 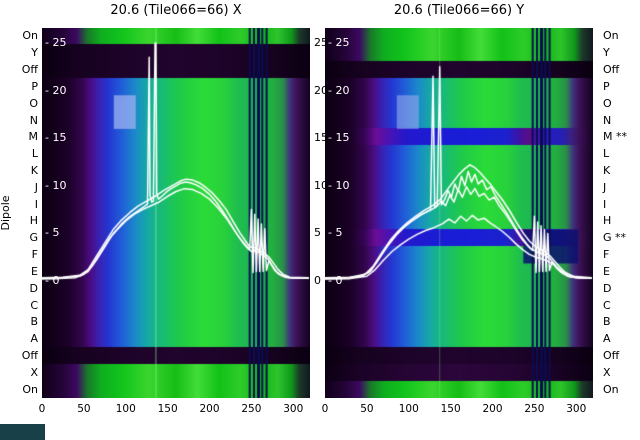 What do you see at coordinates (459, 10) in the screenshot?
I see `panel-title-y: 20.6 (Tile066=66) Y` at bounding box center [459, 10].